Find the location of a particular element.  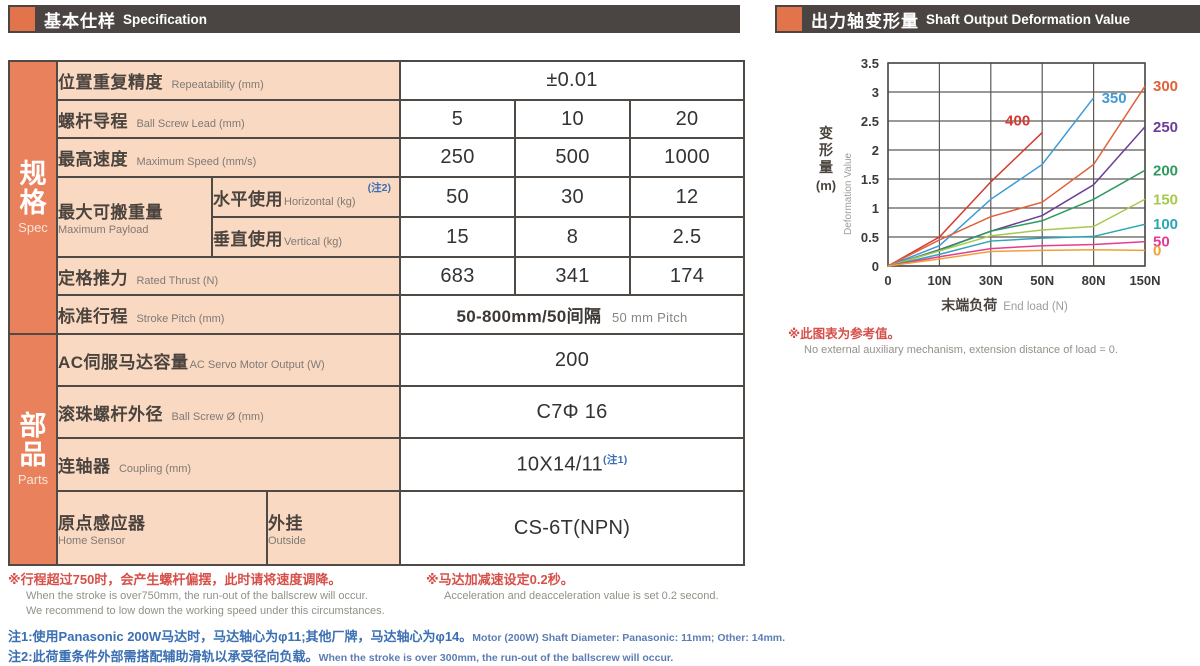

label-horizontal: 水平使用Horizontal (kg) (注2) is located at coordinates (306, 197).